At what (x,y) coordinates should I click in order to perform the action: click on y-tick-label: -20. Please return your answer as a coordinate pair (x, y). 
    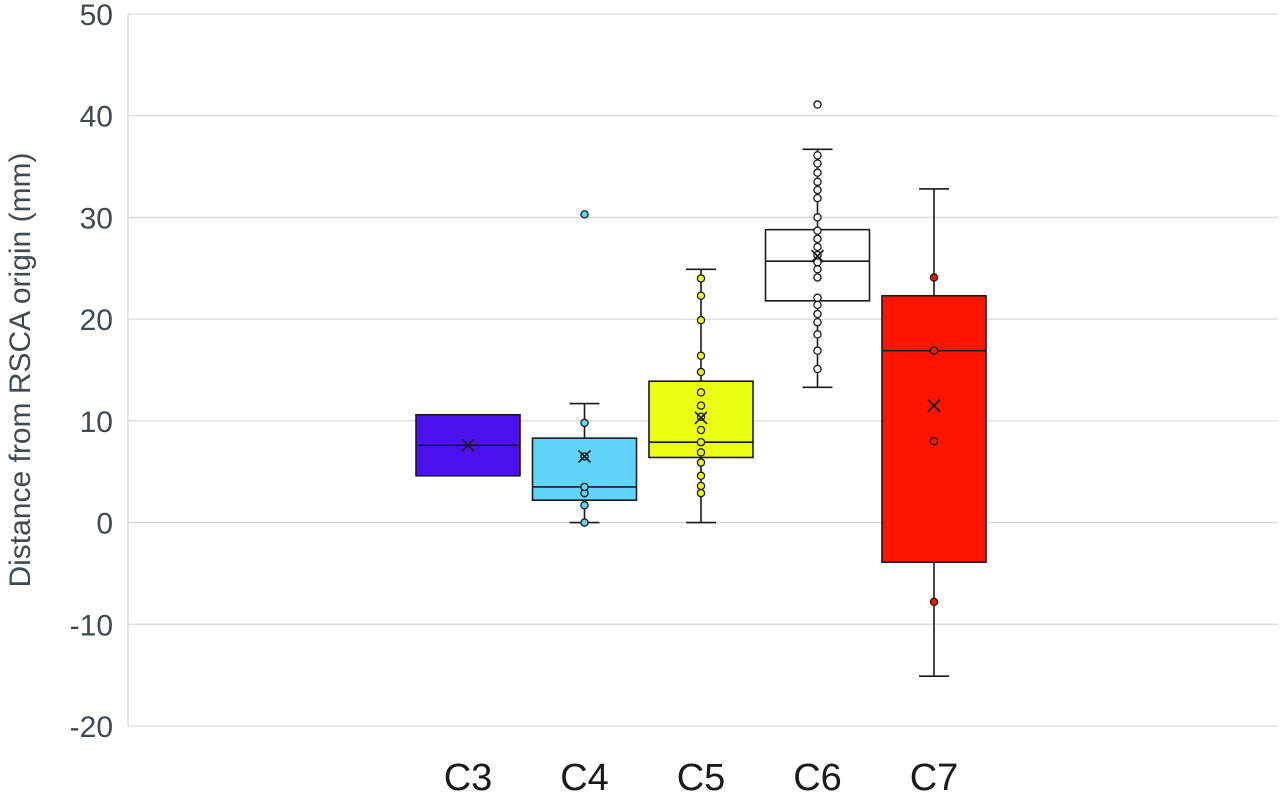
    Looking at the image, I should click on (91, 727).